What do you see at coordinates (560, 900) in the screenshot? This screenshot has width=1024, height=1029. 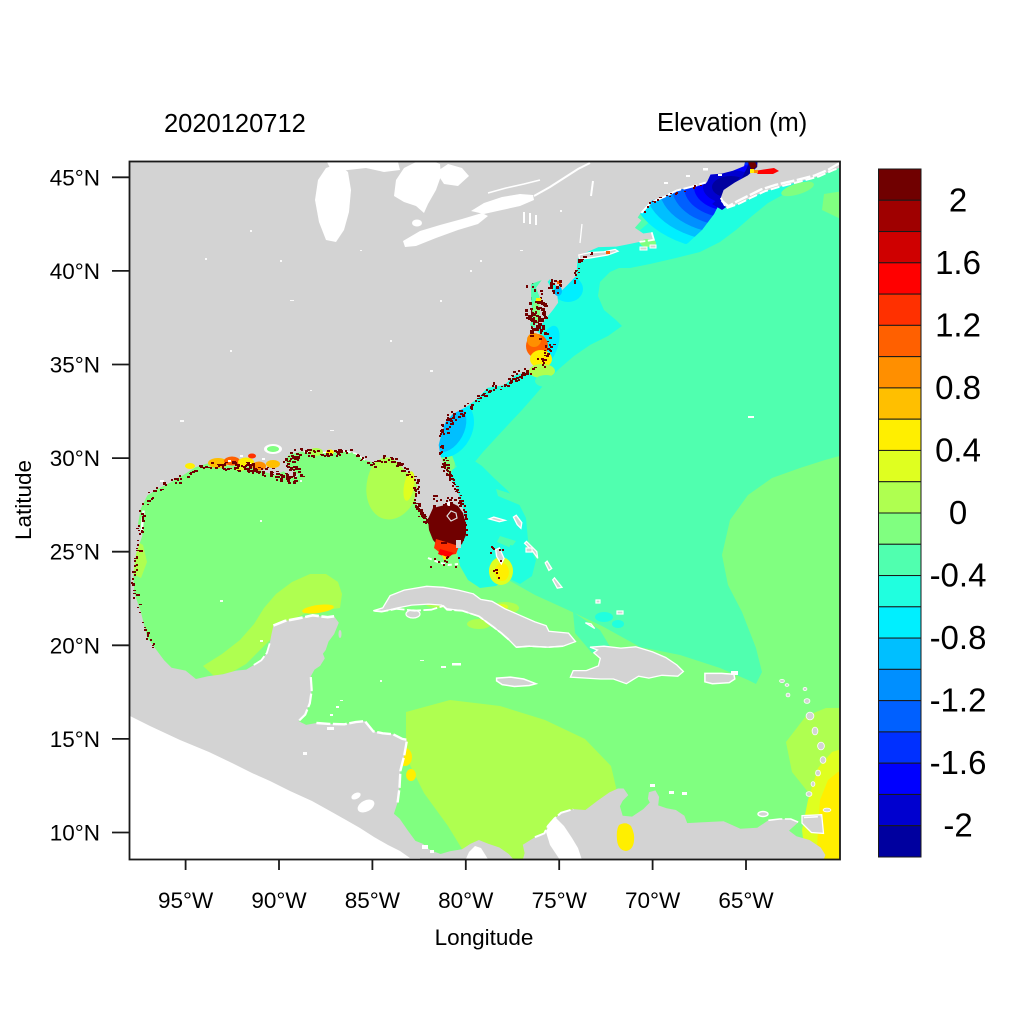 I see `svg-text: 75°W` at bounding box center [560, 900].